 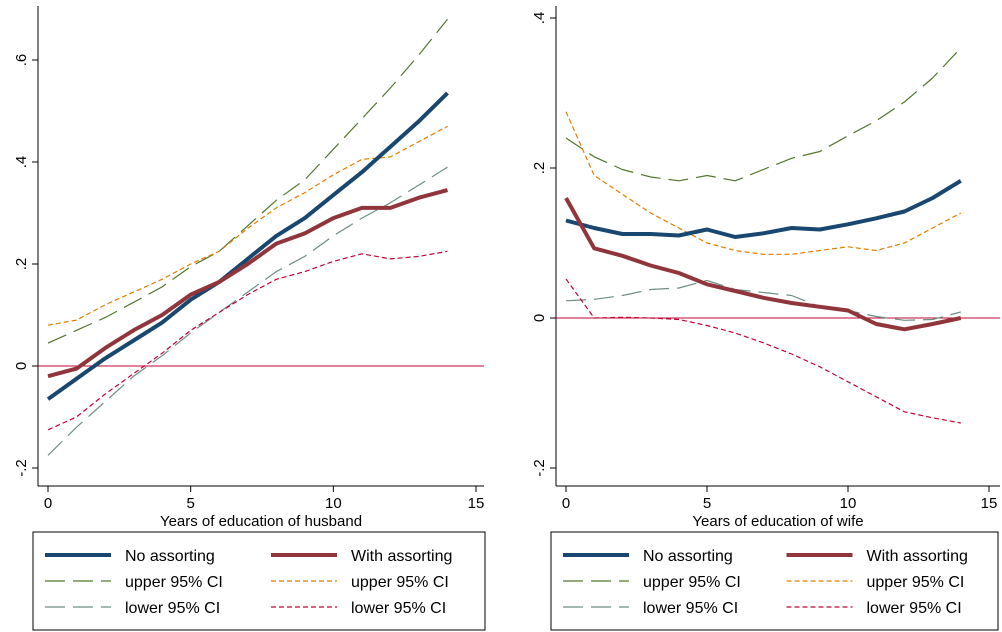 I want to click on x-axis-title: Years of education of husband, so click(x=261, y=521).